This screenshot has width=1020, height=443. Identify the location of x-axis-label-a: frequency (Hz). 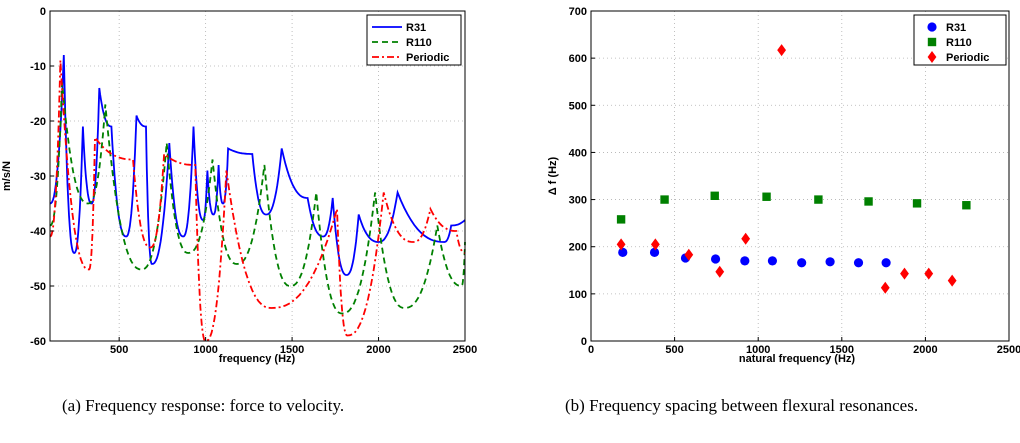
(257, 359).